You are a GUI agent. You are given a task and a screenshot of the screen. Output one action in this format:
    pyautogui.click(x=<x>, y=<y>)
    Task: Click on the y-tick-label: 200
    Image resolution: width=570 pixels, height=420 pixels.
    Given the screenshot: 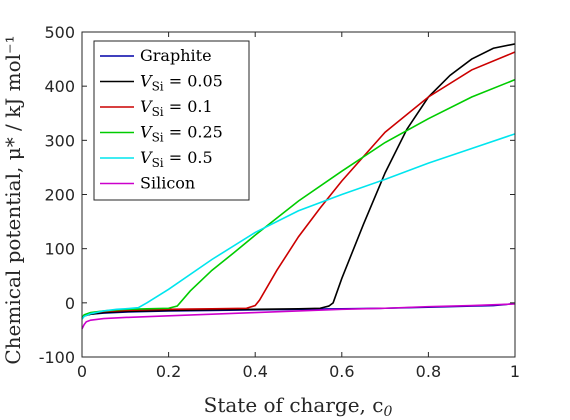 What is the action you would take?
    pyautogui.click(x=59, y=195)
    